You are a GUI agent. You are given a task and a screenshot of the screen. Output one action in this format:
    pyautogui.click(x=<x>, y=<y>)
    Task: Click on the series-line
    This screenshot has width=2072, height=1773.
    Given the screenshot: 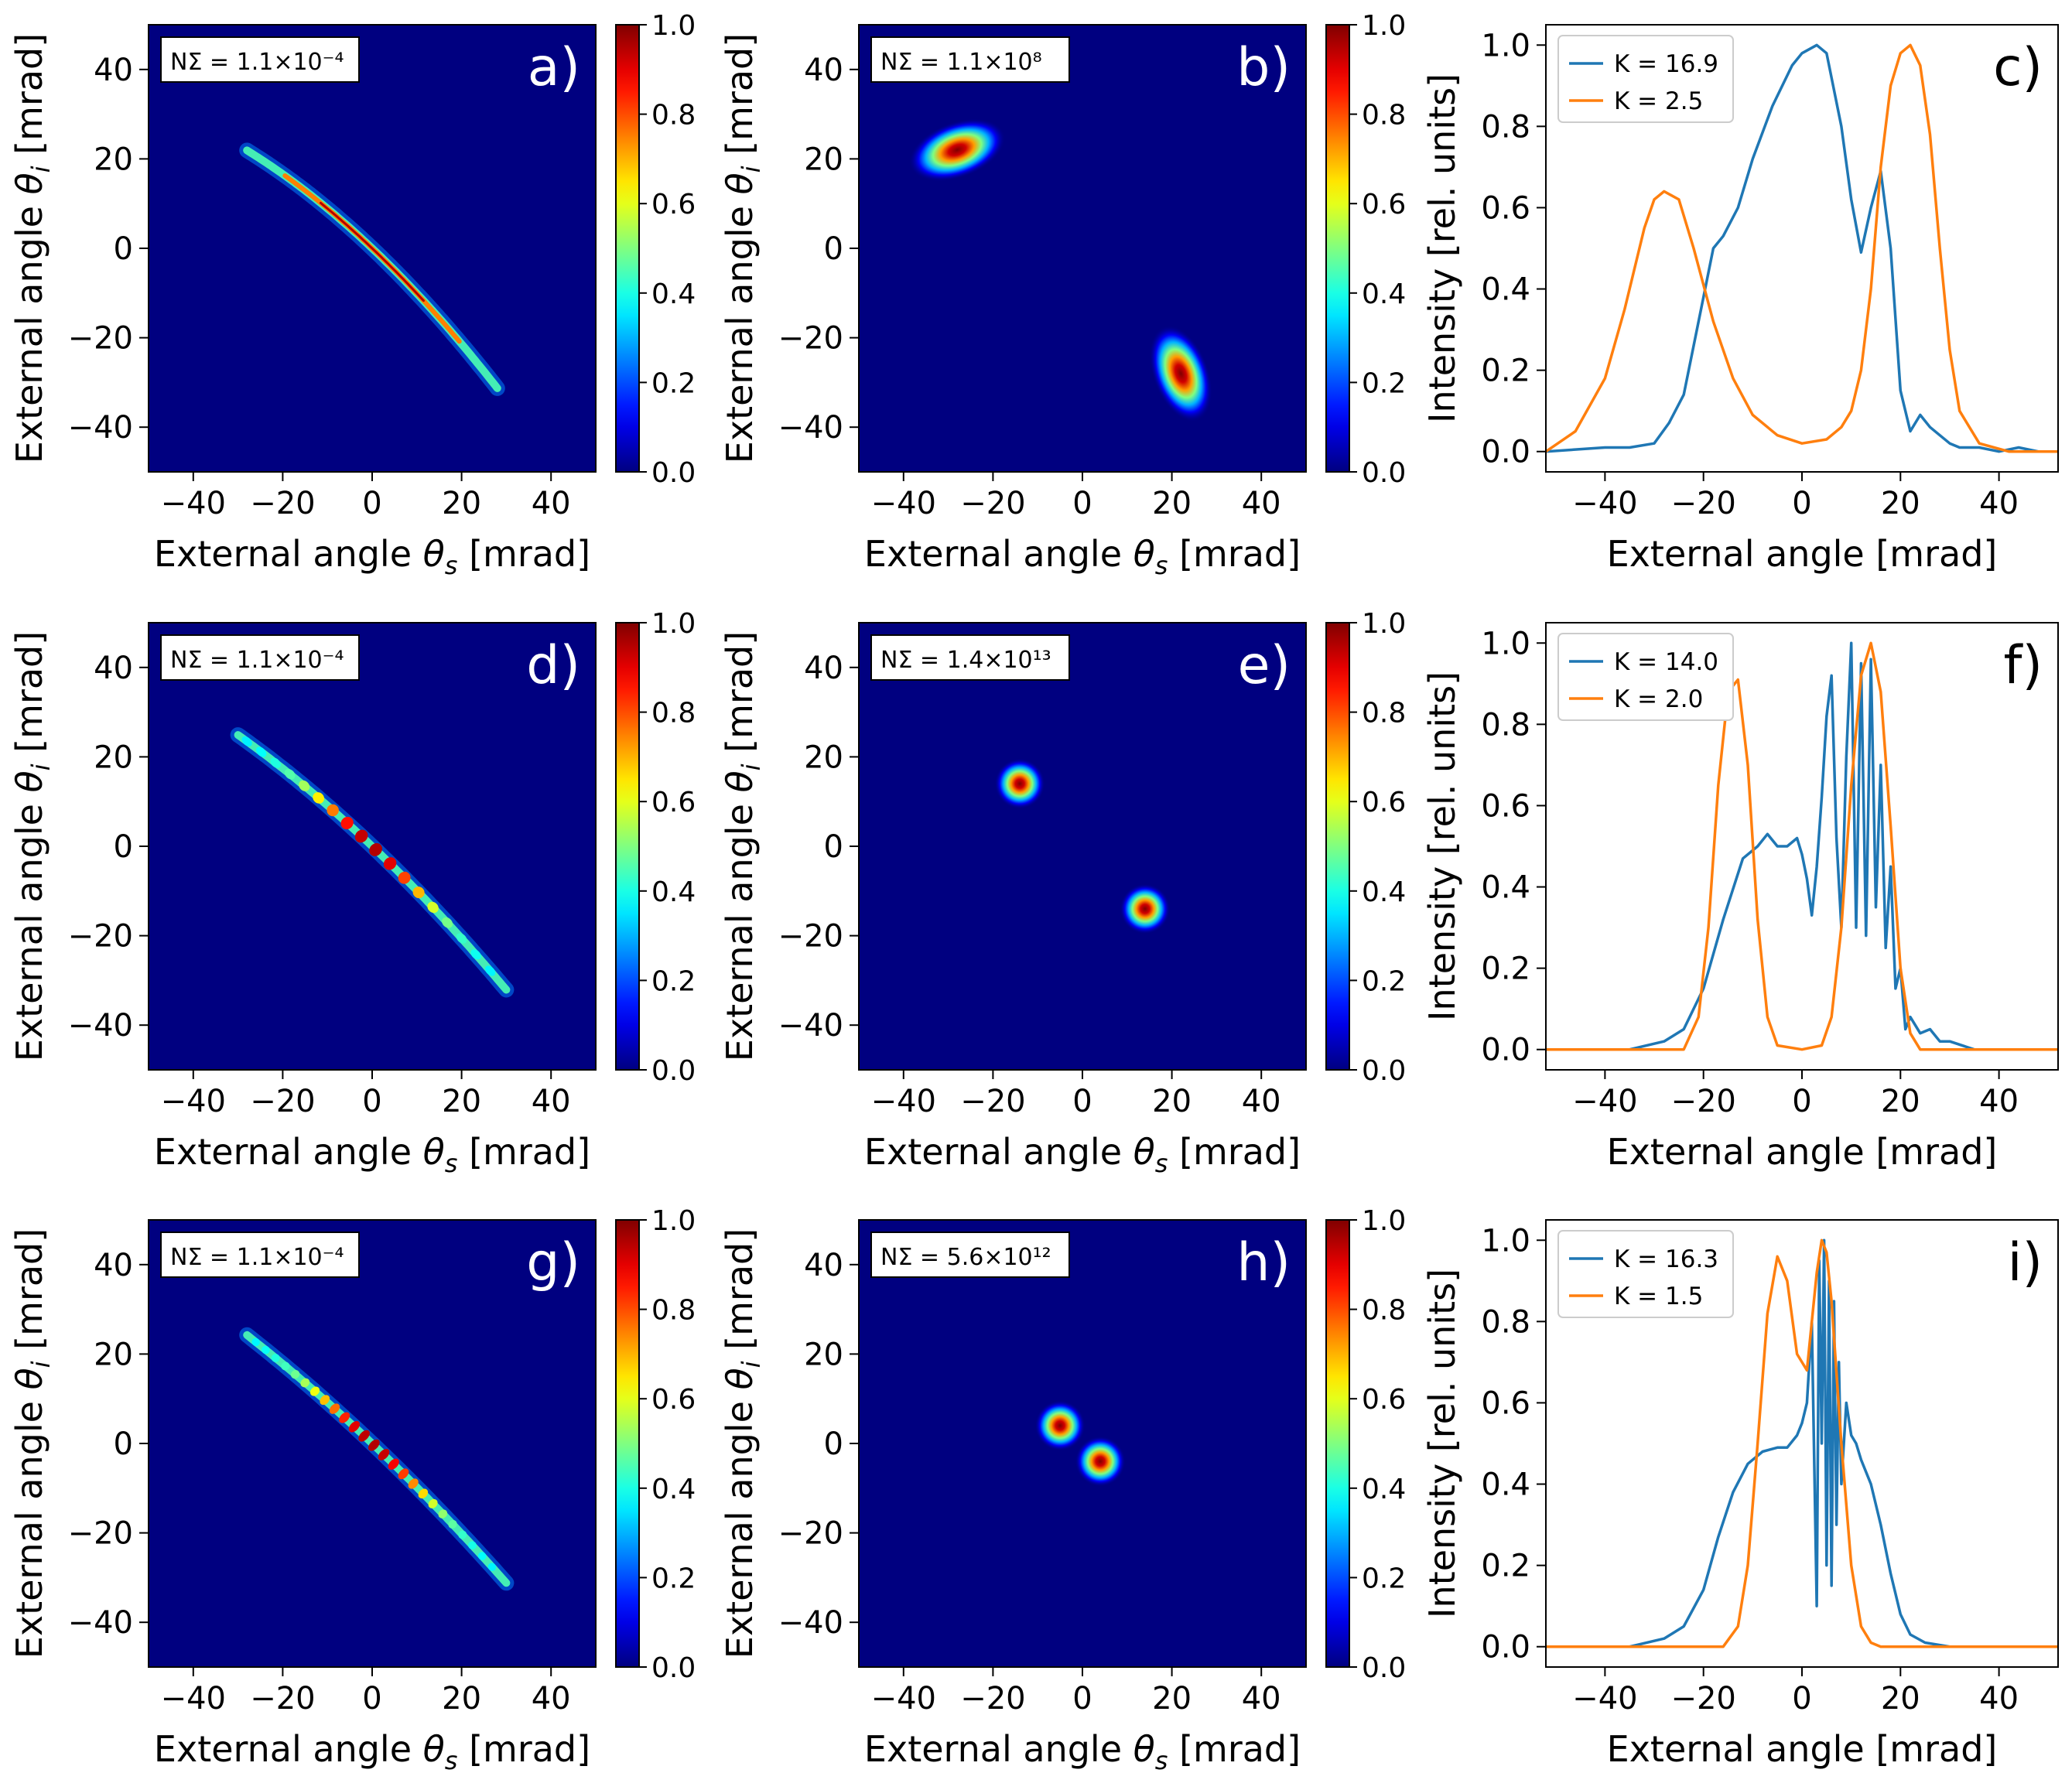 What is the action you would take?
    pyautogui.click(x=1802, y=248)
    